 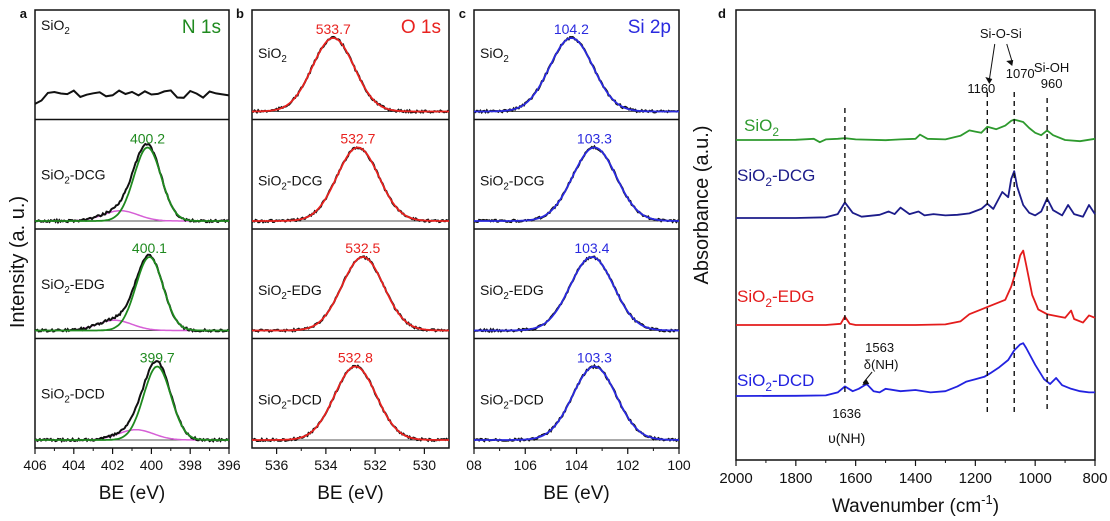 I want to click on x-tick-label: 800, so click(x=1094, y=478).